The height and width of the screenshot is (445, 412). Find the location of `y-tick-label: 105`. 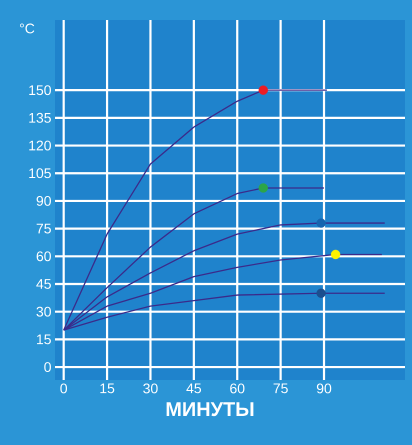

y-tick-label: 105 is located at coordinates (40, 173).